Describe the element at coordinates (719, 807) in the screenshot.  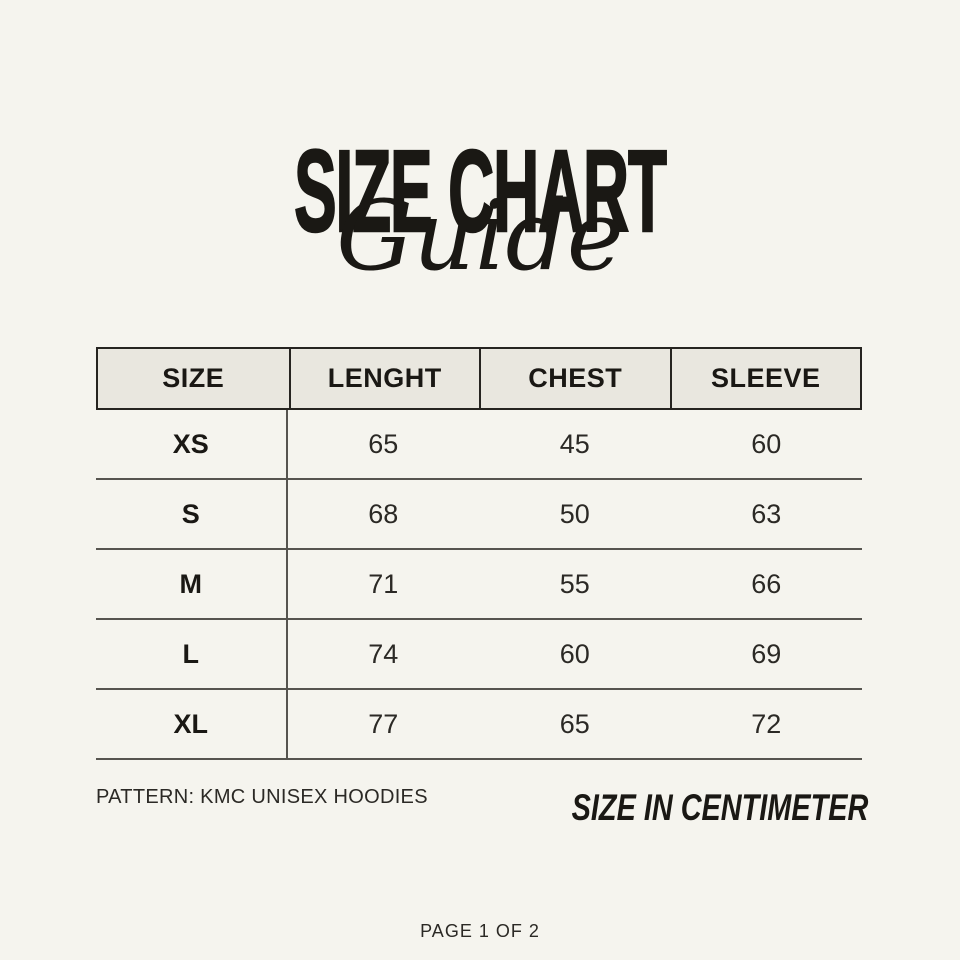
I see `unit-note: SIZE IN CENTIMETER` at that location.